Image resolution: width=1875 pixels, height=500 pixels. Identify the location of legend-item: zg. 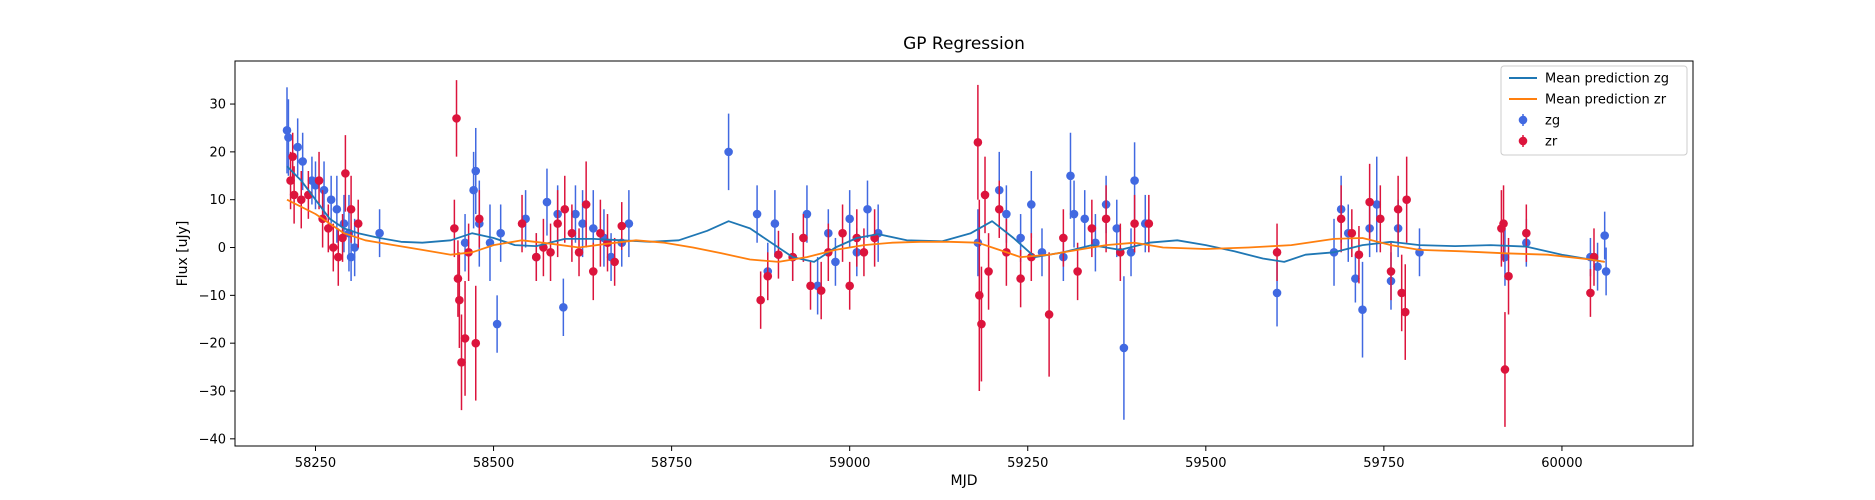
(1539, 121).